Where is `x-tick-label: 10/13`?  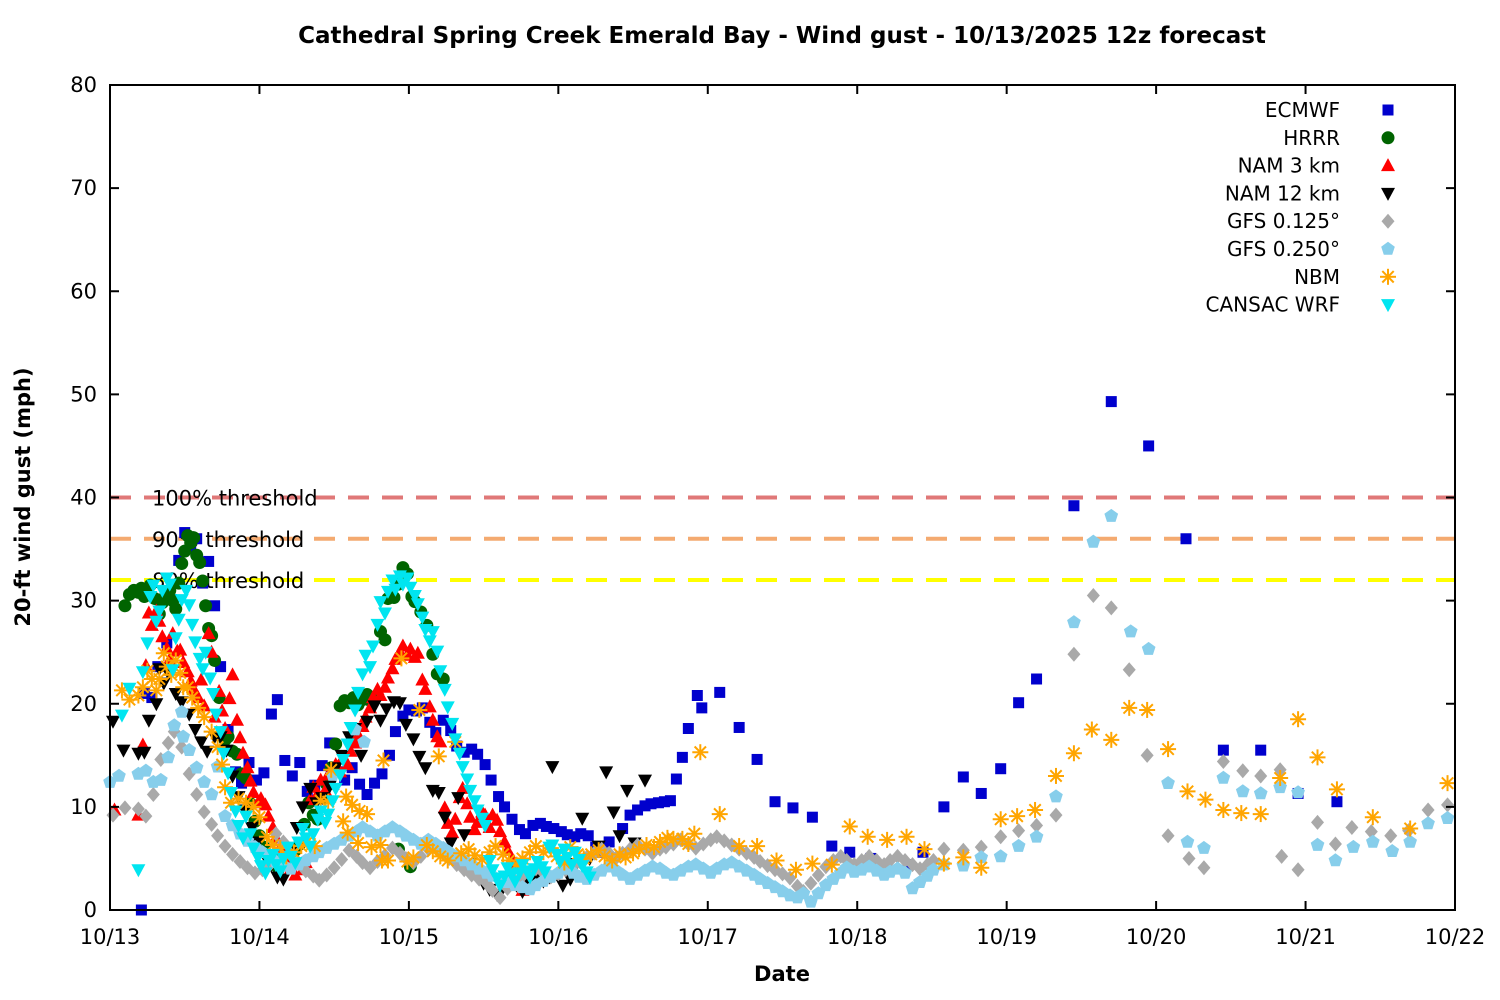 x-tick-label: 10/13 is located at coordinates (110, 937).